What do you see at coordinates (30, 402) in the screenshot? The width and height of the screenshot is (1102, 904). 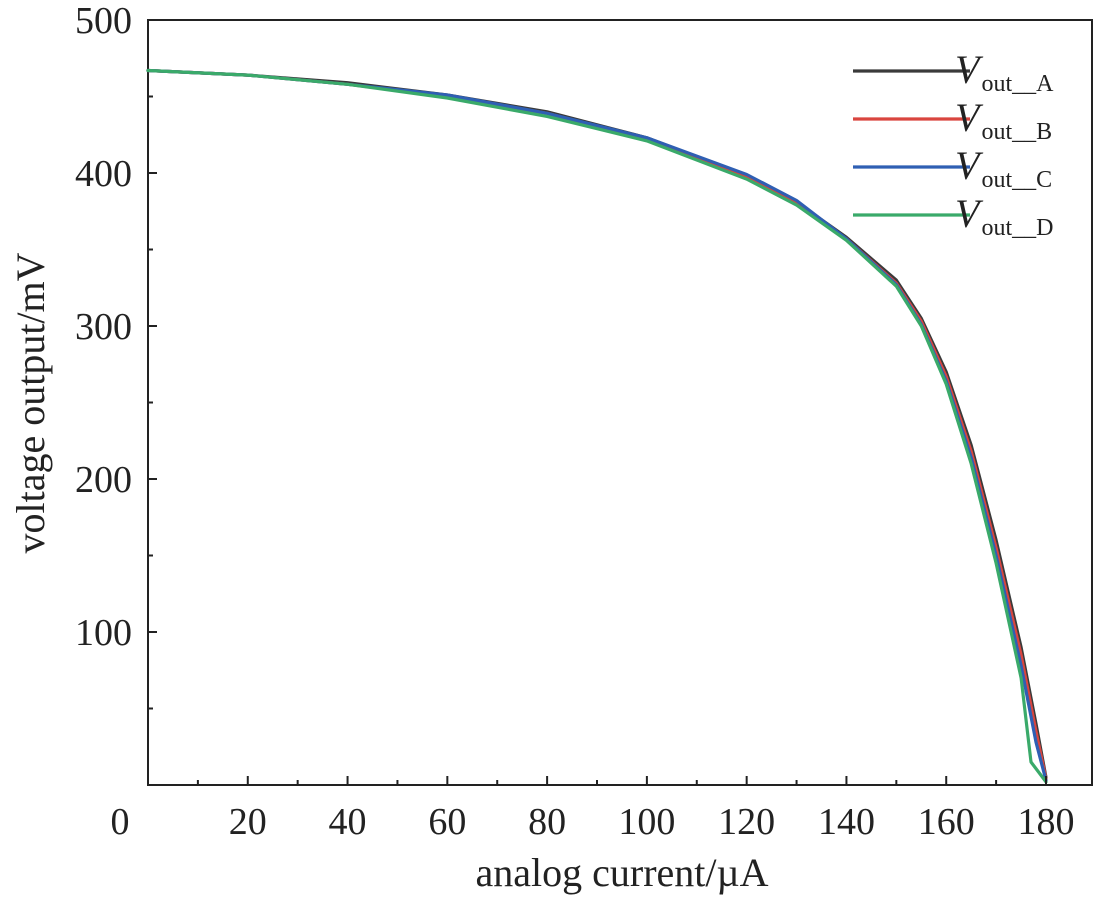 I see `y-axis-title: voltage output/mV` at bounding box center [30, 402].